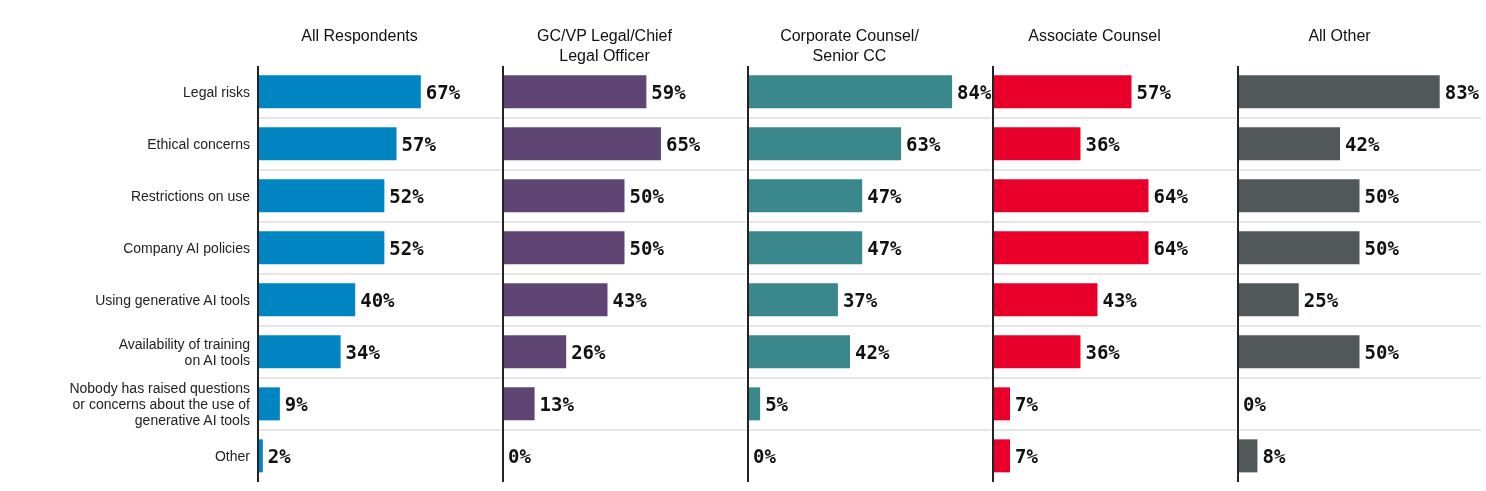 The height and width of the screenshot is (491, 1486). I want to click on y-tick-label: Restrictions on use, so click(190, 196).